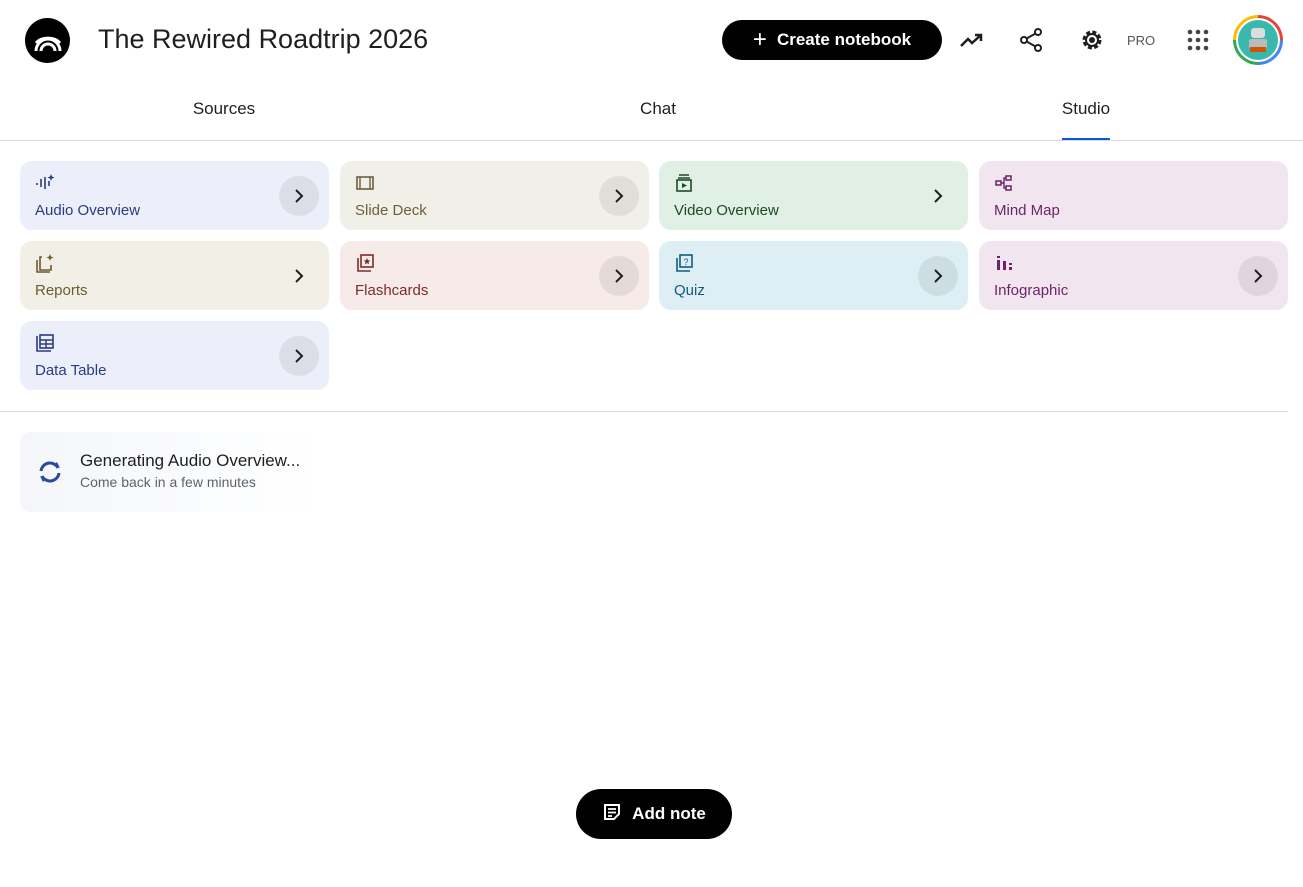 Image resolution: width=1303 pixels, height=887 pixels. What do you see at coordinates (50, 474) in the screenshot?
I see `sync-icon` at bounding box center [50, 474].